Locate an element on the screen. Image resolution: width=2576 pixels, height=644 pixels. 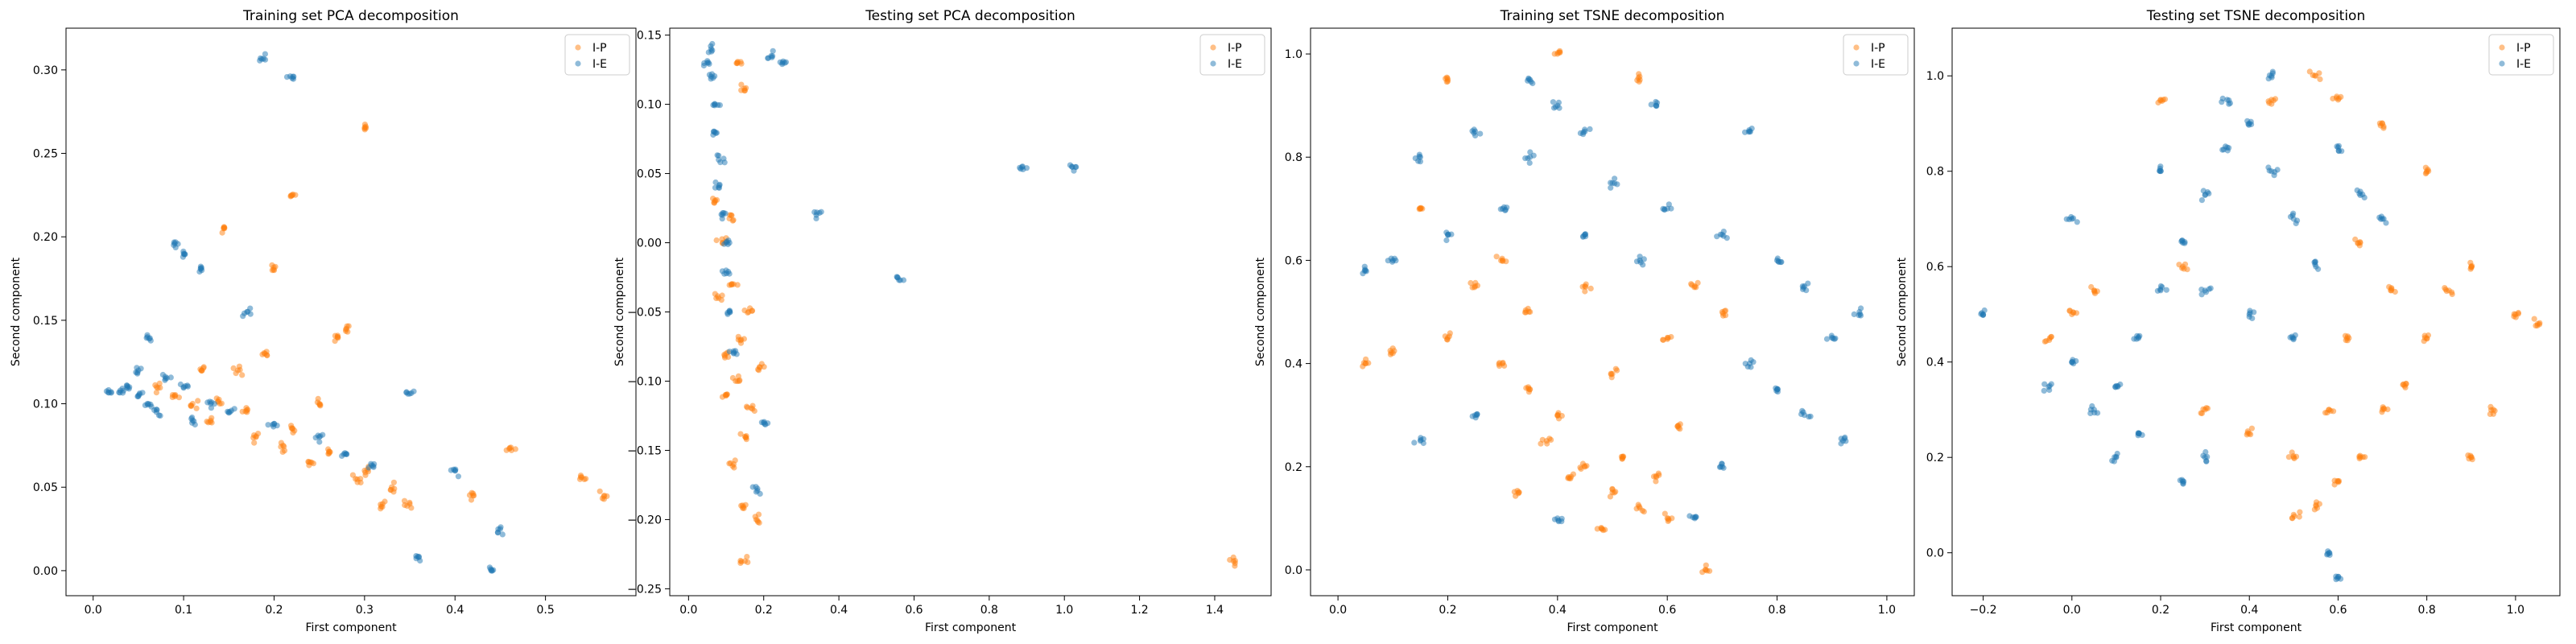
legend-label: I-E is located at coordinates (1235, 64).